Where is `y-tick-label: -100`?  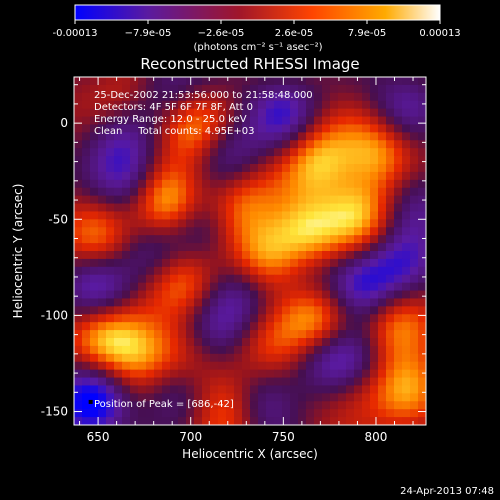
y-tick-label: -100 is located at coordinates (54, 315).